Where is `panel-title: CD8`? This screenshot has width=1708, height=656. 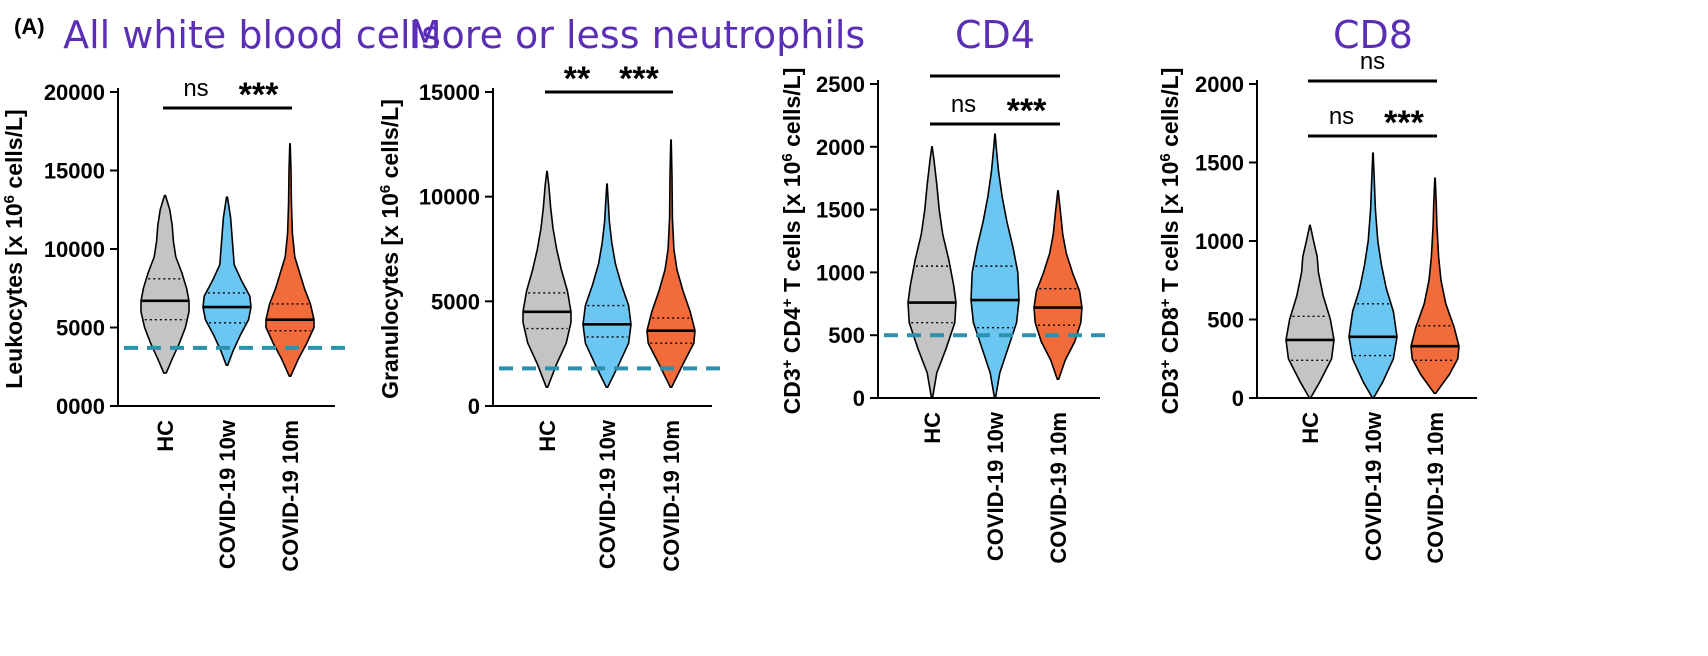 panel-title: CD8 is located at coordinates (1373, 35).